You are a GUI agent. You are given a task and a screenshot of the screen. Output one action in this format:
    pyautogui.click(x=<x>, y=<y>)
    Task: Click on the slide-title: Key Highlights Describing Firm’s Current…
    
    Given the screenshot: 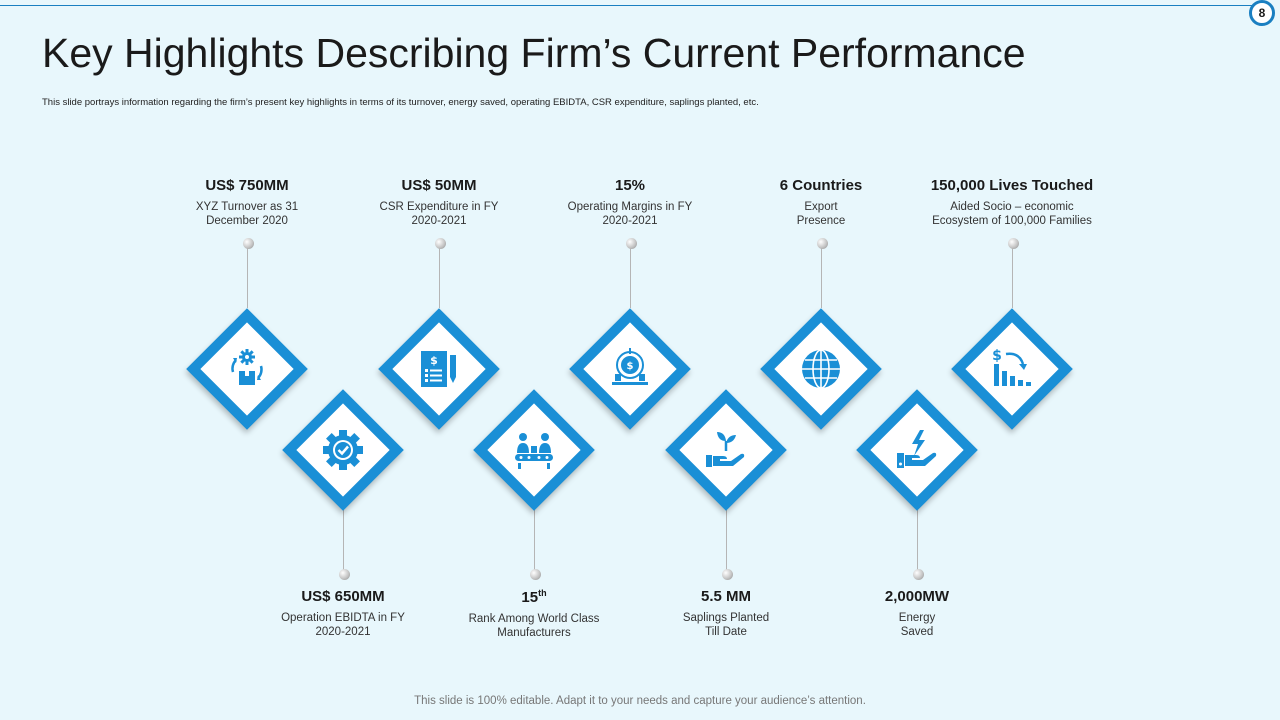 What is the action you would take?
    pyautogui.click(x=534, y=53)
    